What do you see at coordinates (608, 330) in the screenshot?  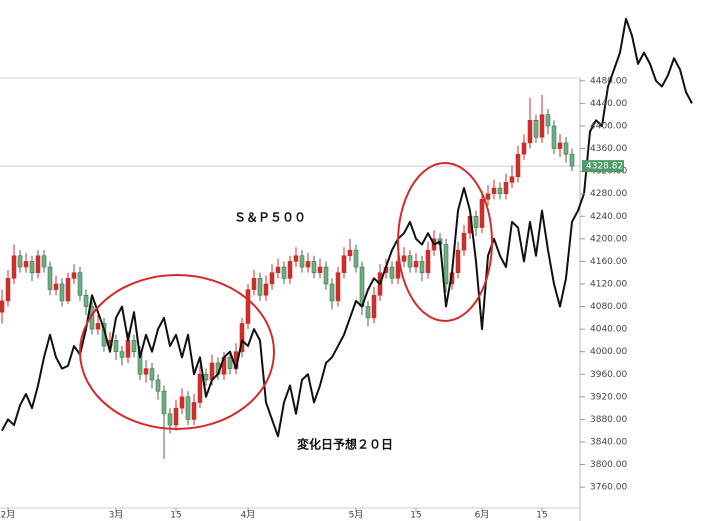 I see `y-tick-label: 4040.00` at bounding box center [608, 330].